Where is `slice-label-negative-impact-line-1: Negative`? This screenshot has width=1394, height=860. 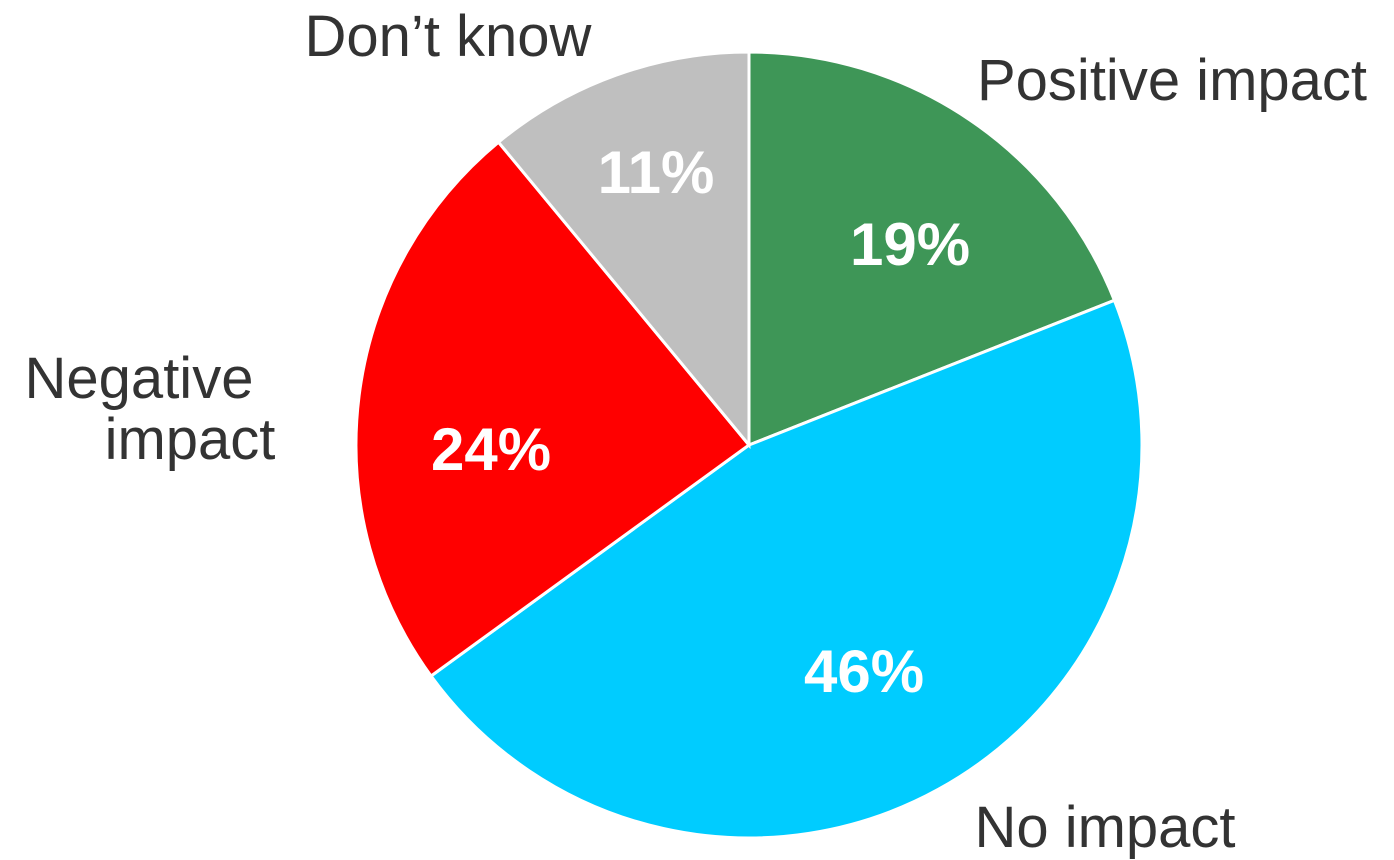
slice-label-negative-impact-line-1: Negative is located at coordinates (139, 378).